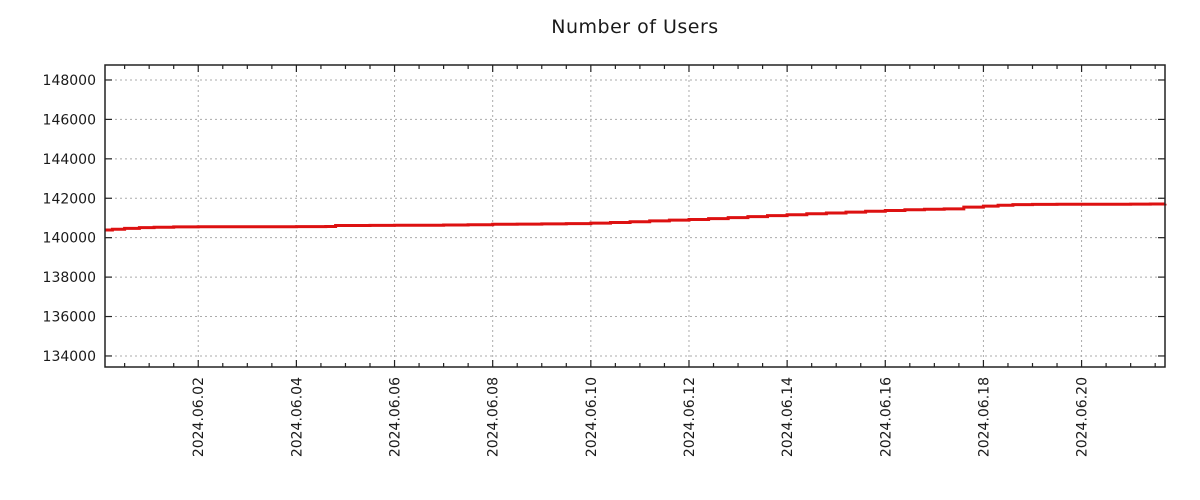 This screenshot has height=500, width=1200. I want to click on y-tick-label: 142000, so click(69, 199).